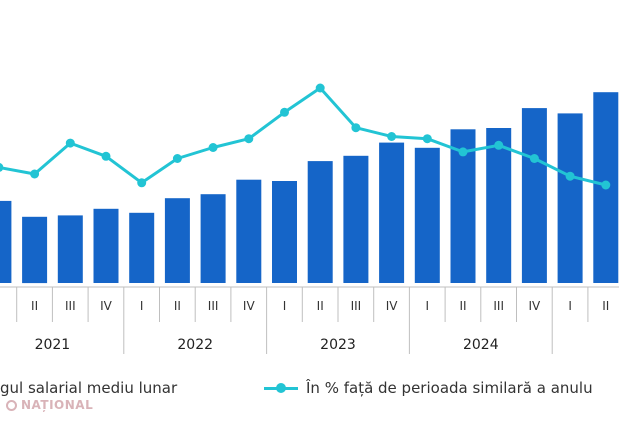  I want to click on watermark-logo: NAȚIONAL, so click(49, 405).